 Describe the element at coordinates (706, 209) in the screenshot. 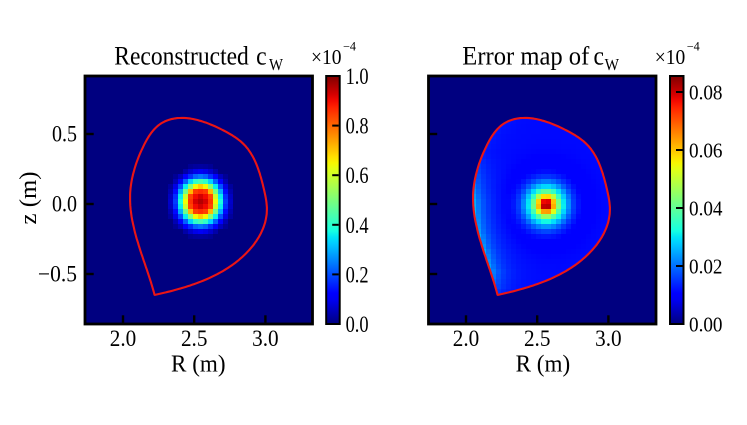

I see `svg-text: 0.04` at that location.